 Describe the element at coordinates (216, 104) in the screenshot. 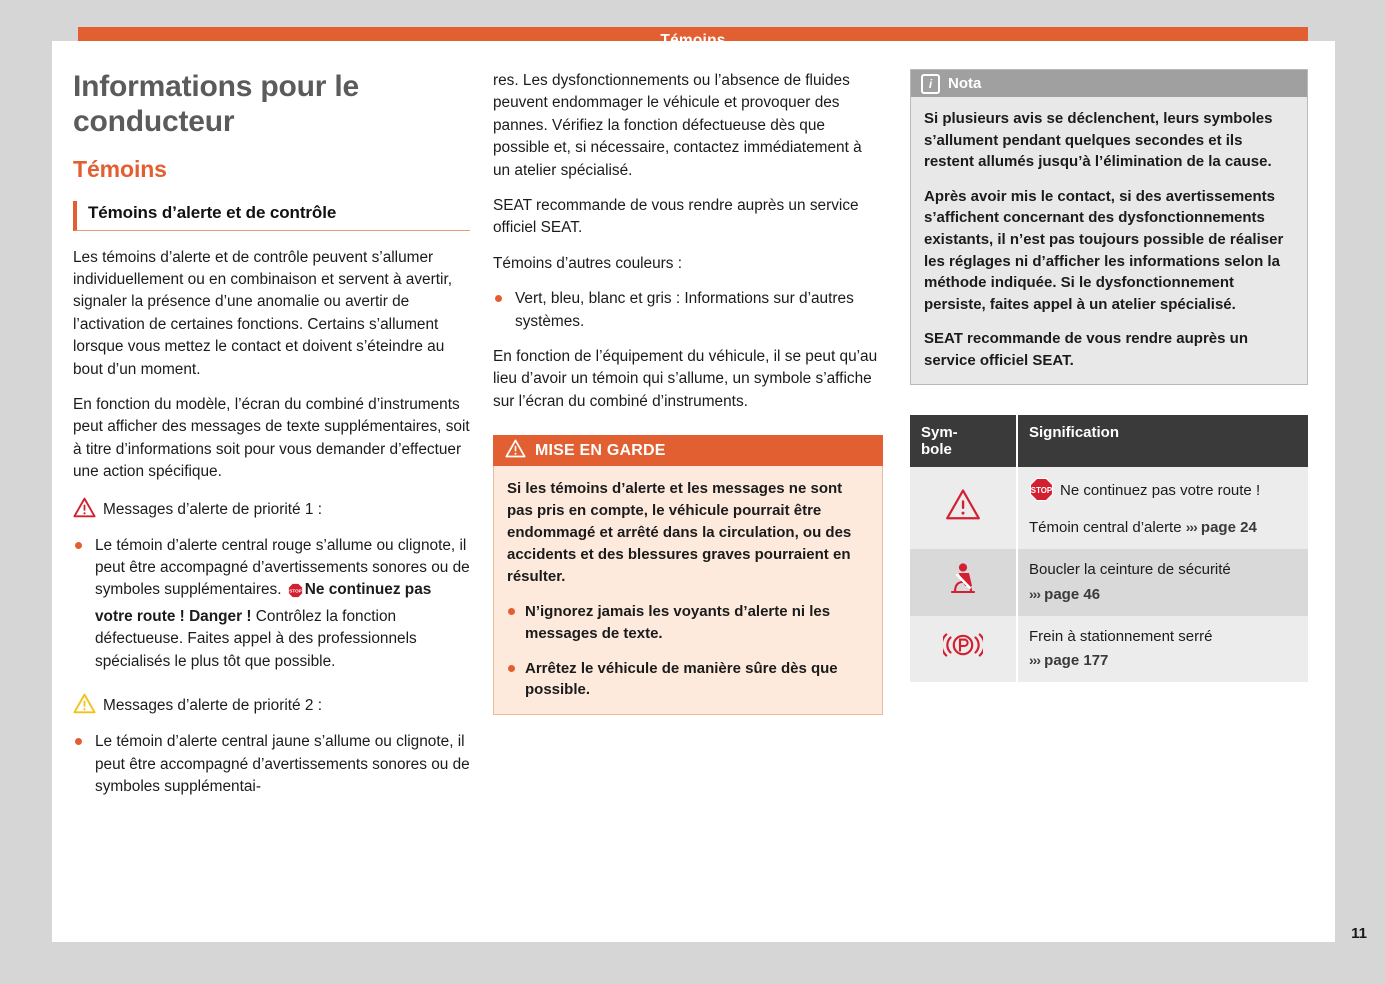

I see `page-title: Informations pour le conducteur` at that location.